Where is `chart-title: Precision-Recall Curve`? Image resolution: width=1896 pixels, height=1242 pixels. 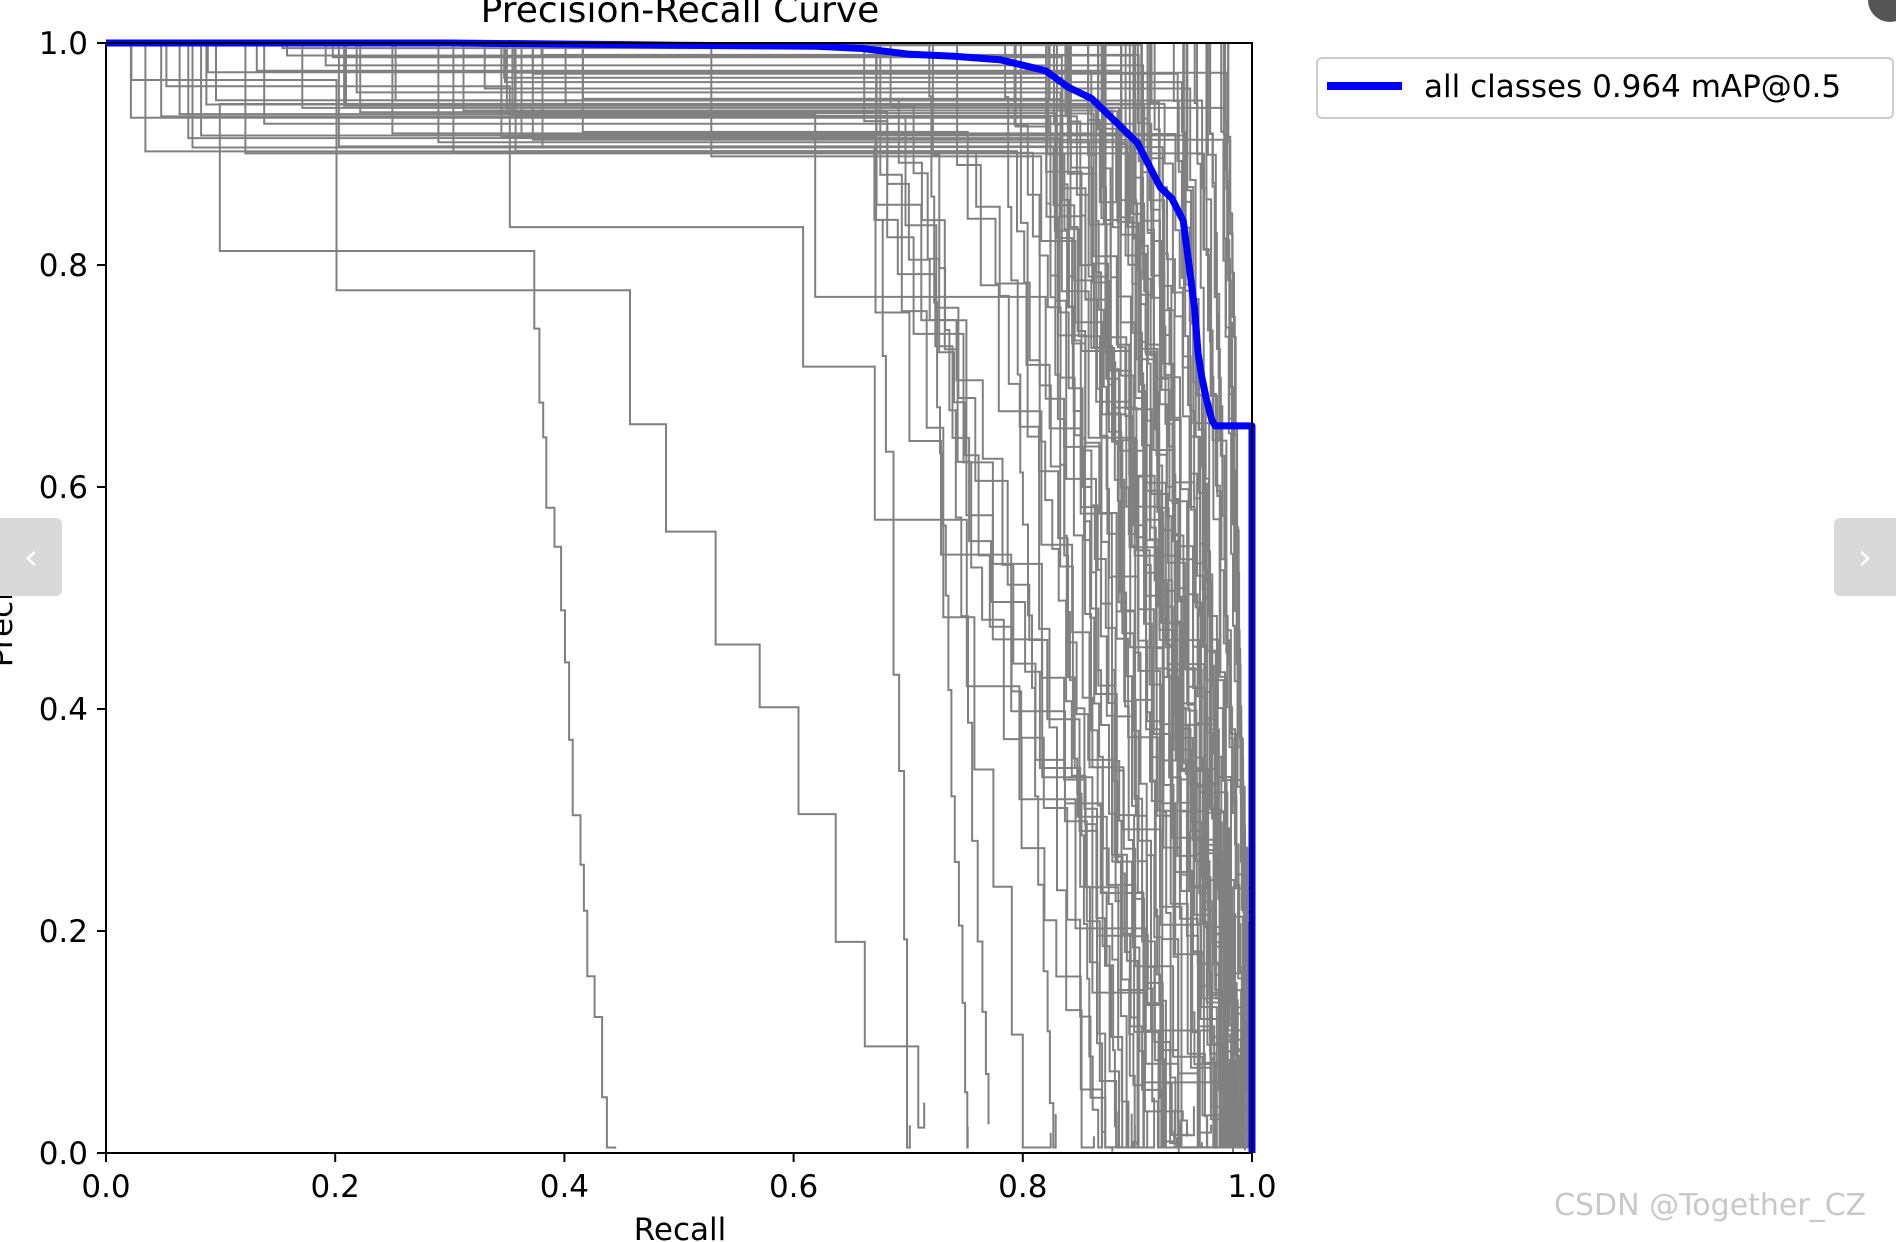 chart-title: Precision-Recall Curve is located at coordinates (680, 15).